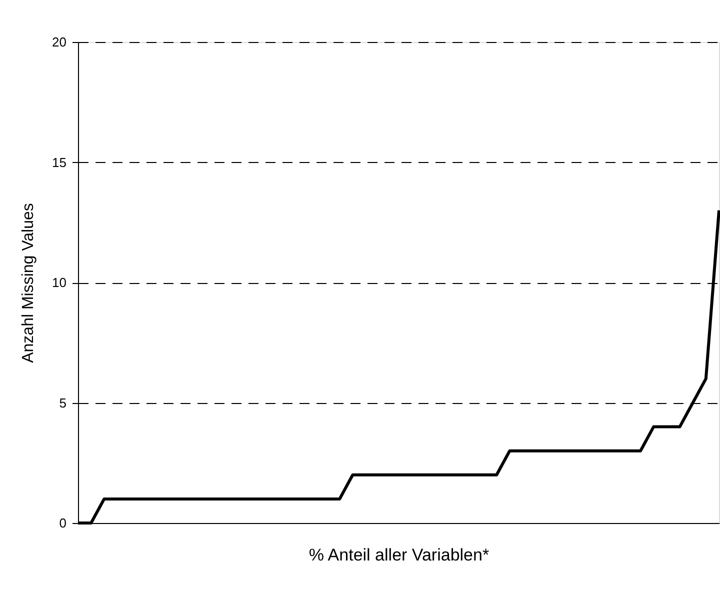  What do you see at coordinates (59, 42) in the screenshot?
I see `y-tick-label: 20` at bounding box center [59, 42].